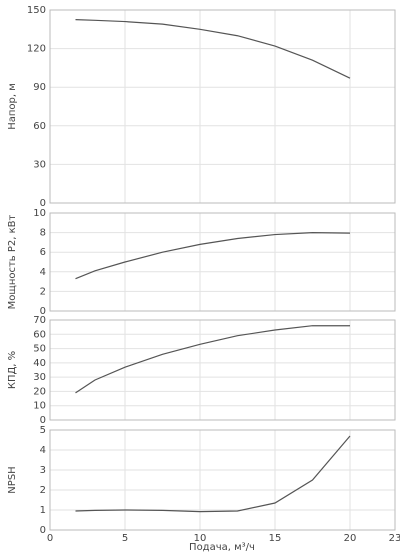 Image resolution: width=400 pixels, height=558 pixels. Describe the element at coordinates (12, 370) in the screenshot. I see `y-axis-label: КПД, %` at that location.